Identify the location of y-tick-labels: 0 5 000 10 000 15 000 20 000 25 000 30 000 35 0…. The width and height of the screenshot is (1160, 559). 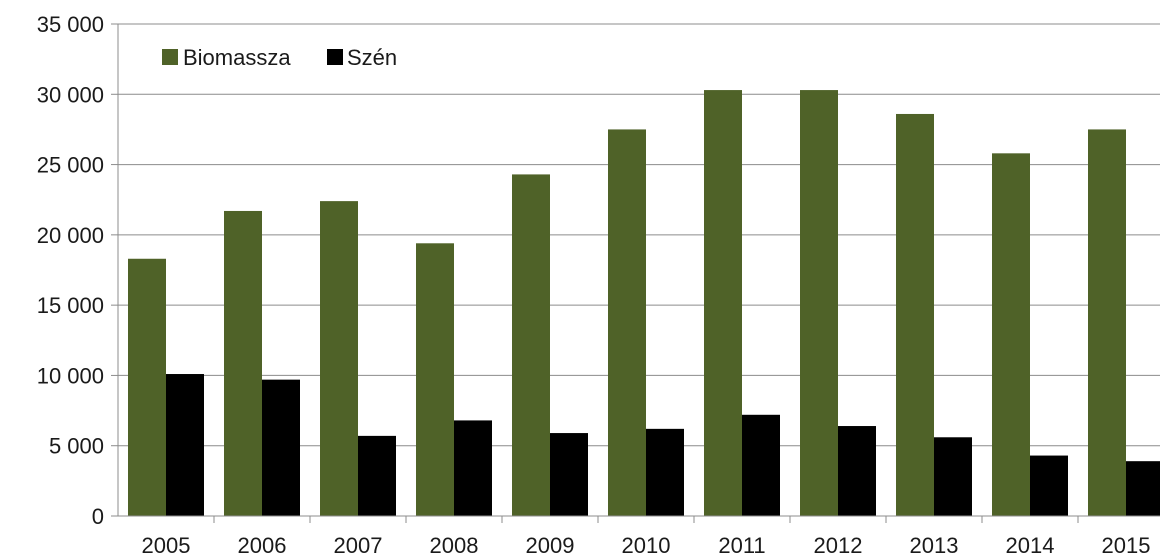
(70, 270).